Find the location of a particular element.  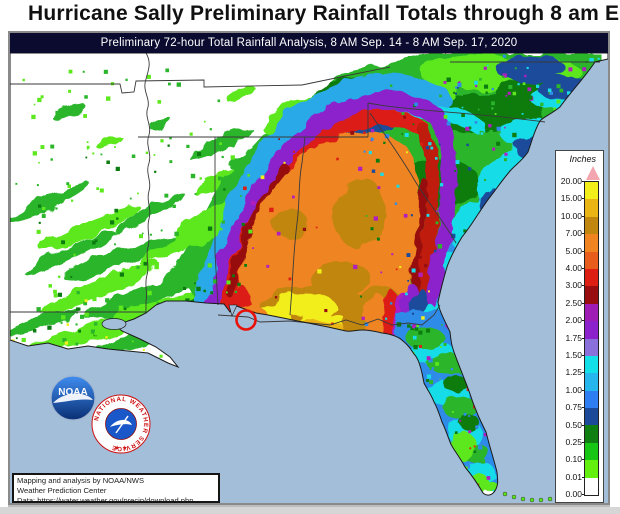

svg-text: NOAA is located at coordinates (72, 392).